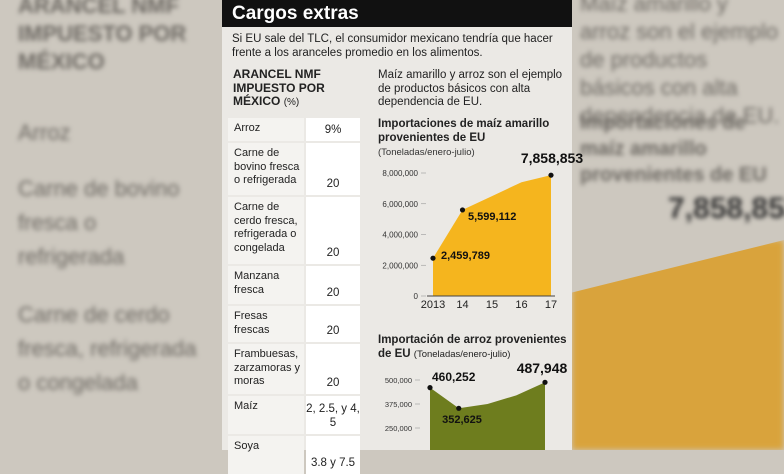  Describe the element at coordinates (400, 204) in the screenshot. I see `y-tick-label: 6,000,000` at that location.